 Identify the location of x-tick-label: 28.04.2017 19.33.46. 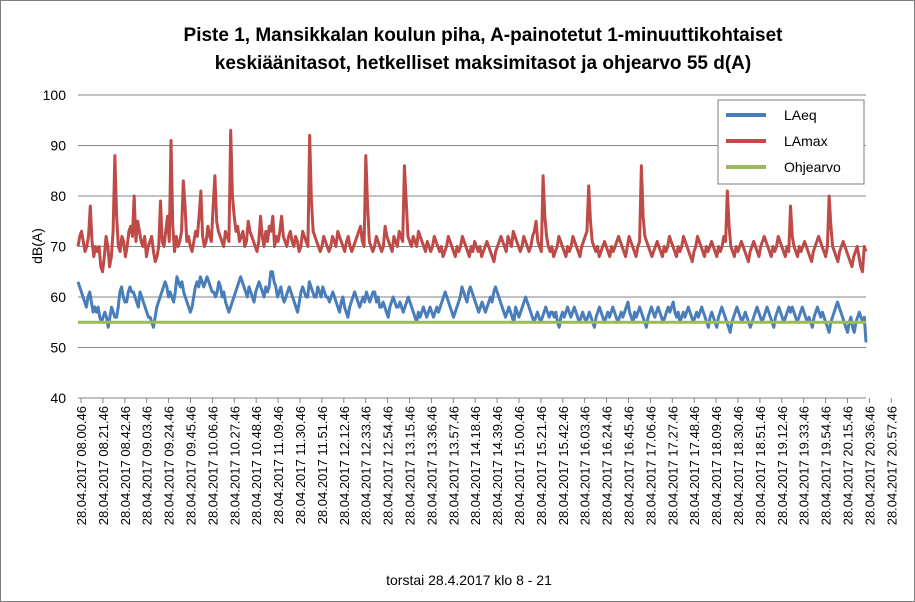
(804, 465).